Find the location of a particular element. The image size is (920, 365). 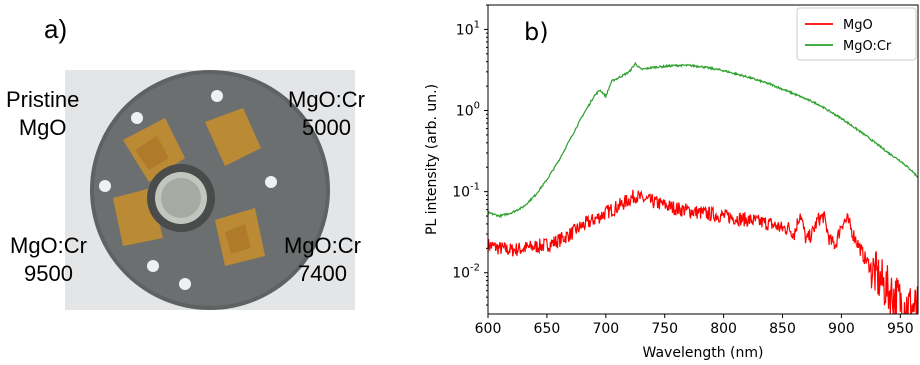

y-tick-label: 10⁻² is located at coordinates (466, 272).